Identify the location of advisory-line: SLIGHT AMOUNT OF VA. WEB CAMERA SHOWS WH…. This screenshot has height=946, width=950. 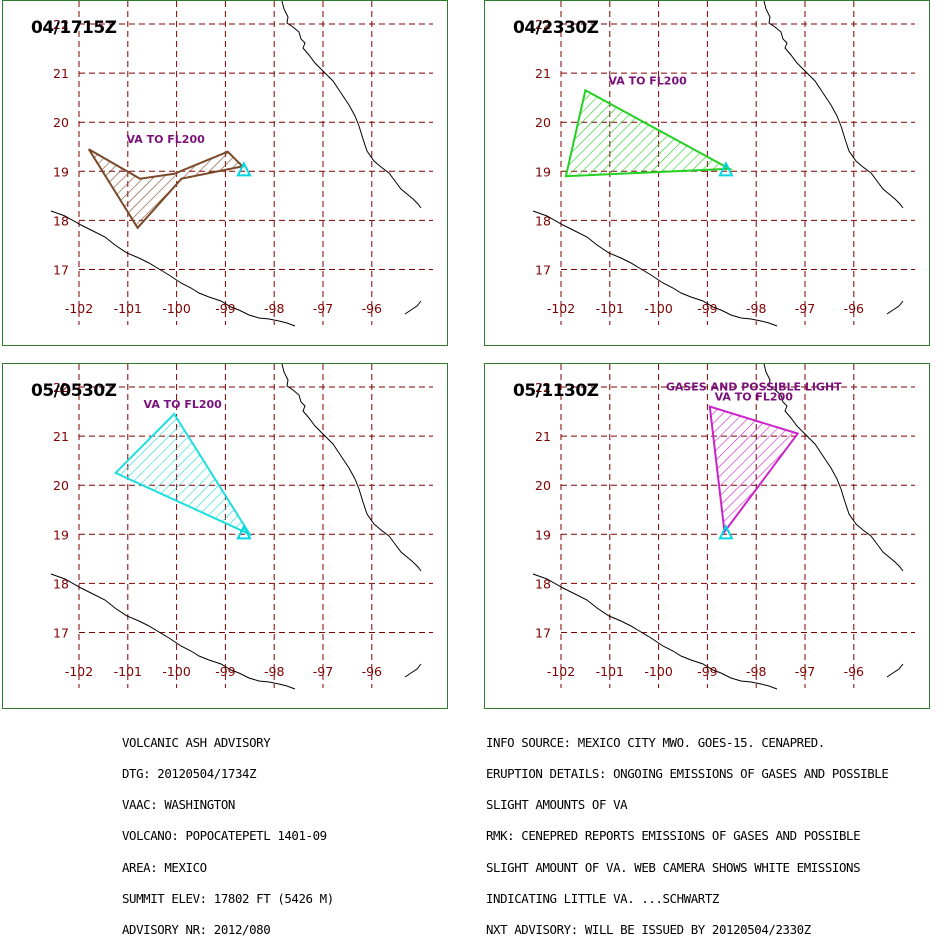
(673, 867).